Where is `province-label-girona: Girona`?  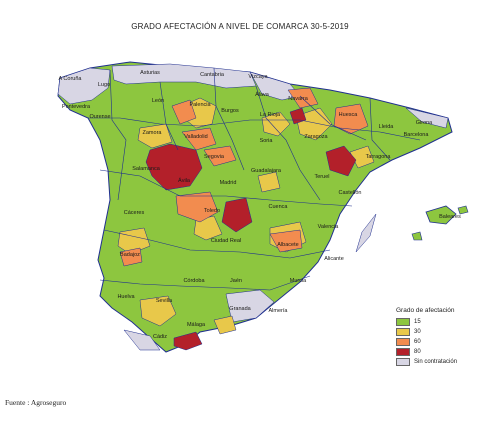 province-label-girona: Girona is located at coordinates (424, 123).